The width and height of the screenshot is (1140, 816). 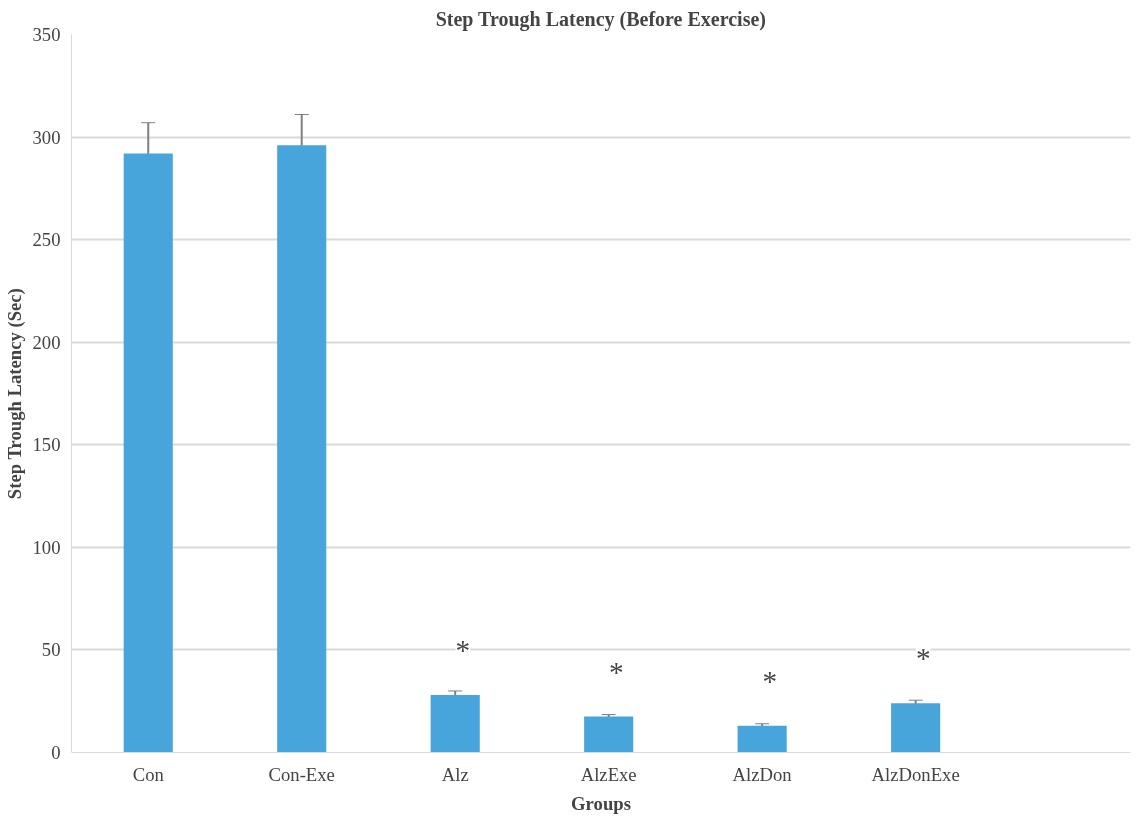 I want to click on y-tick-label: 100, so click(x=46, y=547).